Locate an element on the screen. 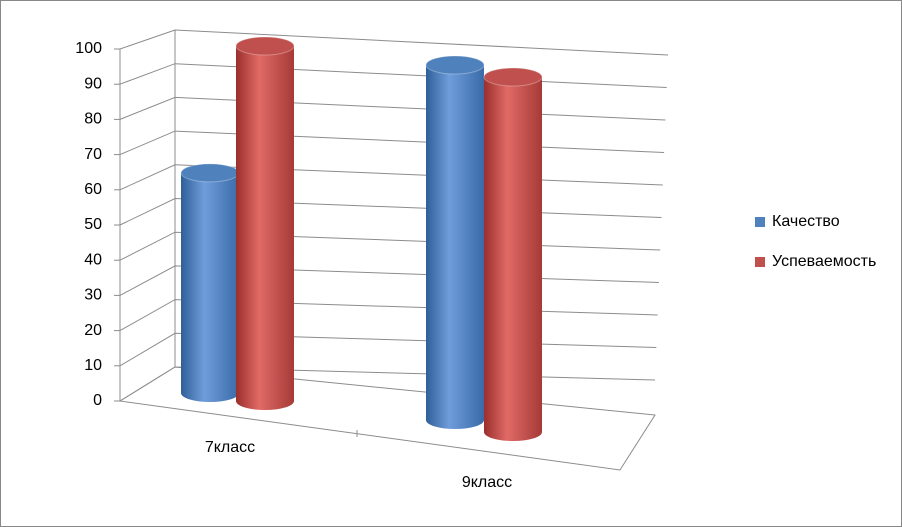  y-tick-label: 20 is located at coordinates (93, 330).